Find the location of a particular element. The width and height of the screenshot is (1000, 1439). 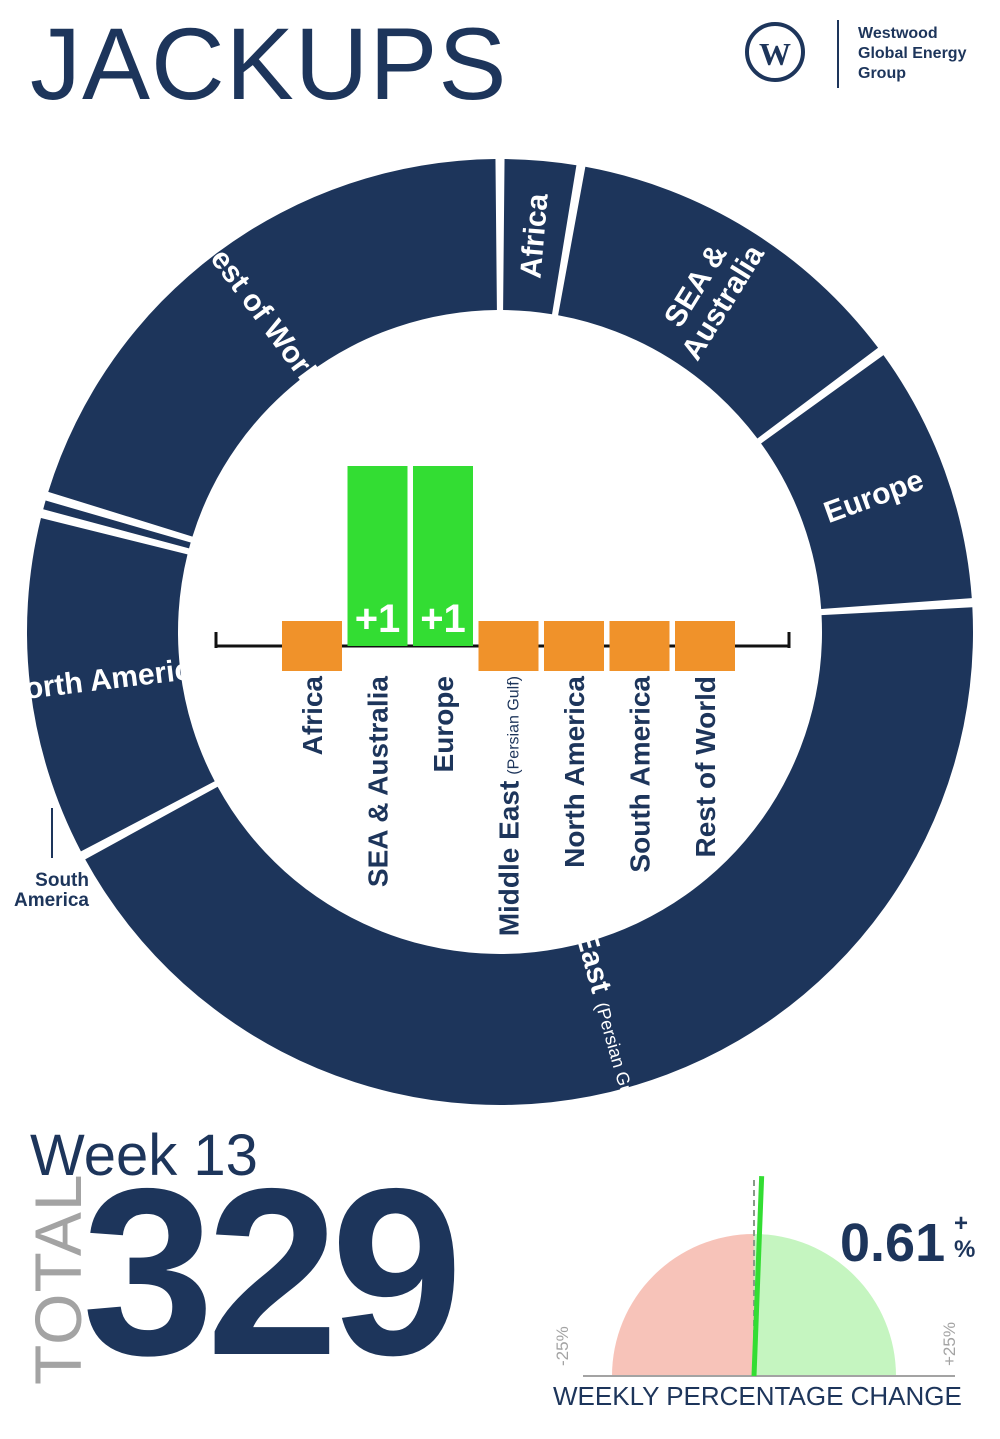

bar-category-label-africa: Africa is located at coordinates (312, 716).